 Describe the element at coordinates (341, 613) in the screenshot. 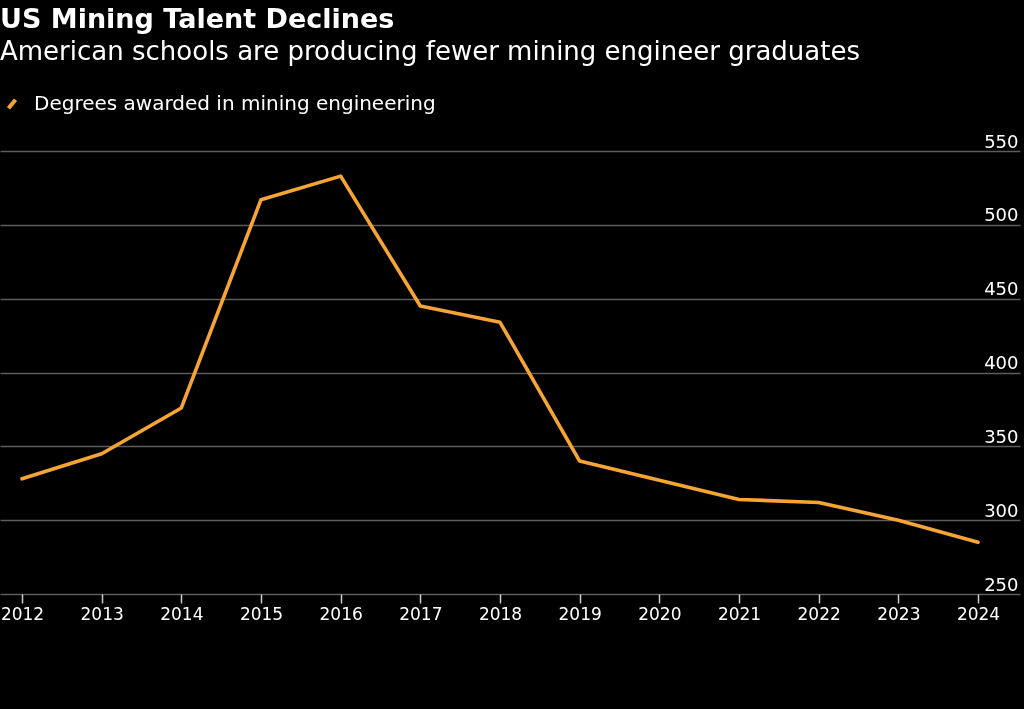

I see `x-tick-label: 2016` at that location.